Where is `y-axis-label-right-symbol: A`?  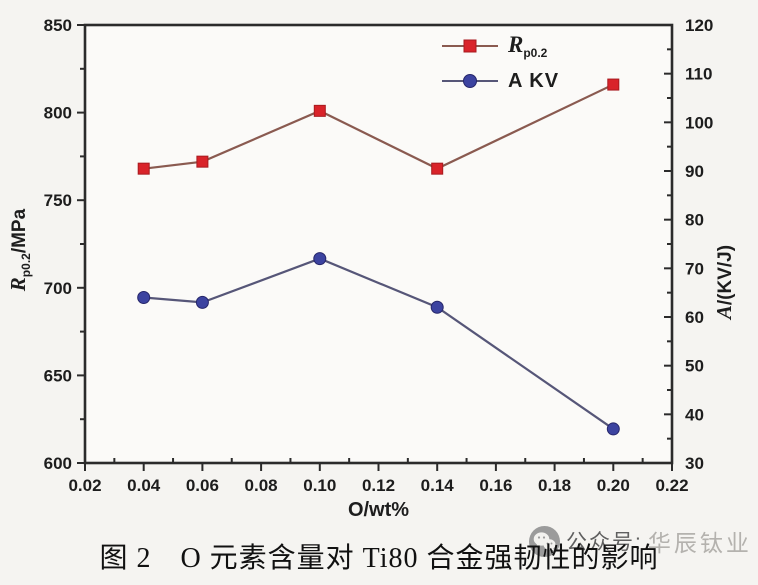 y-axis-label-right-symbol: A is located at coordinates (724, 312).